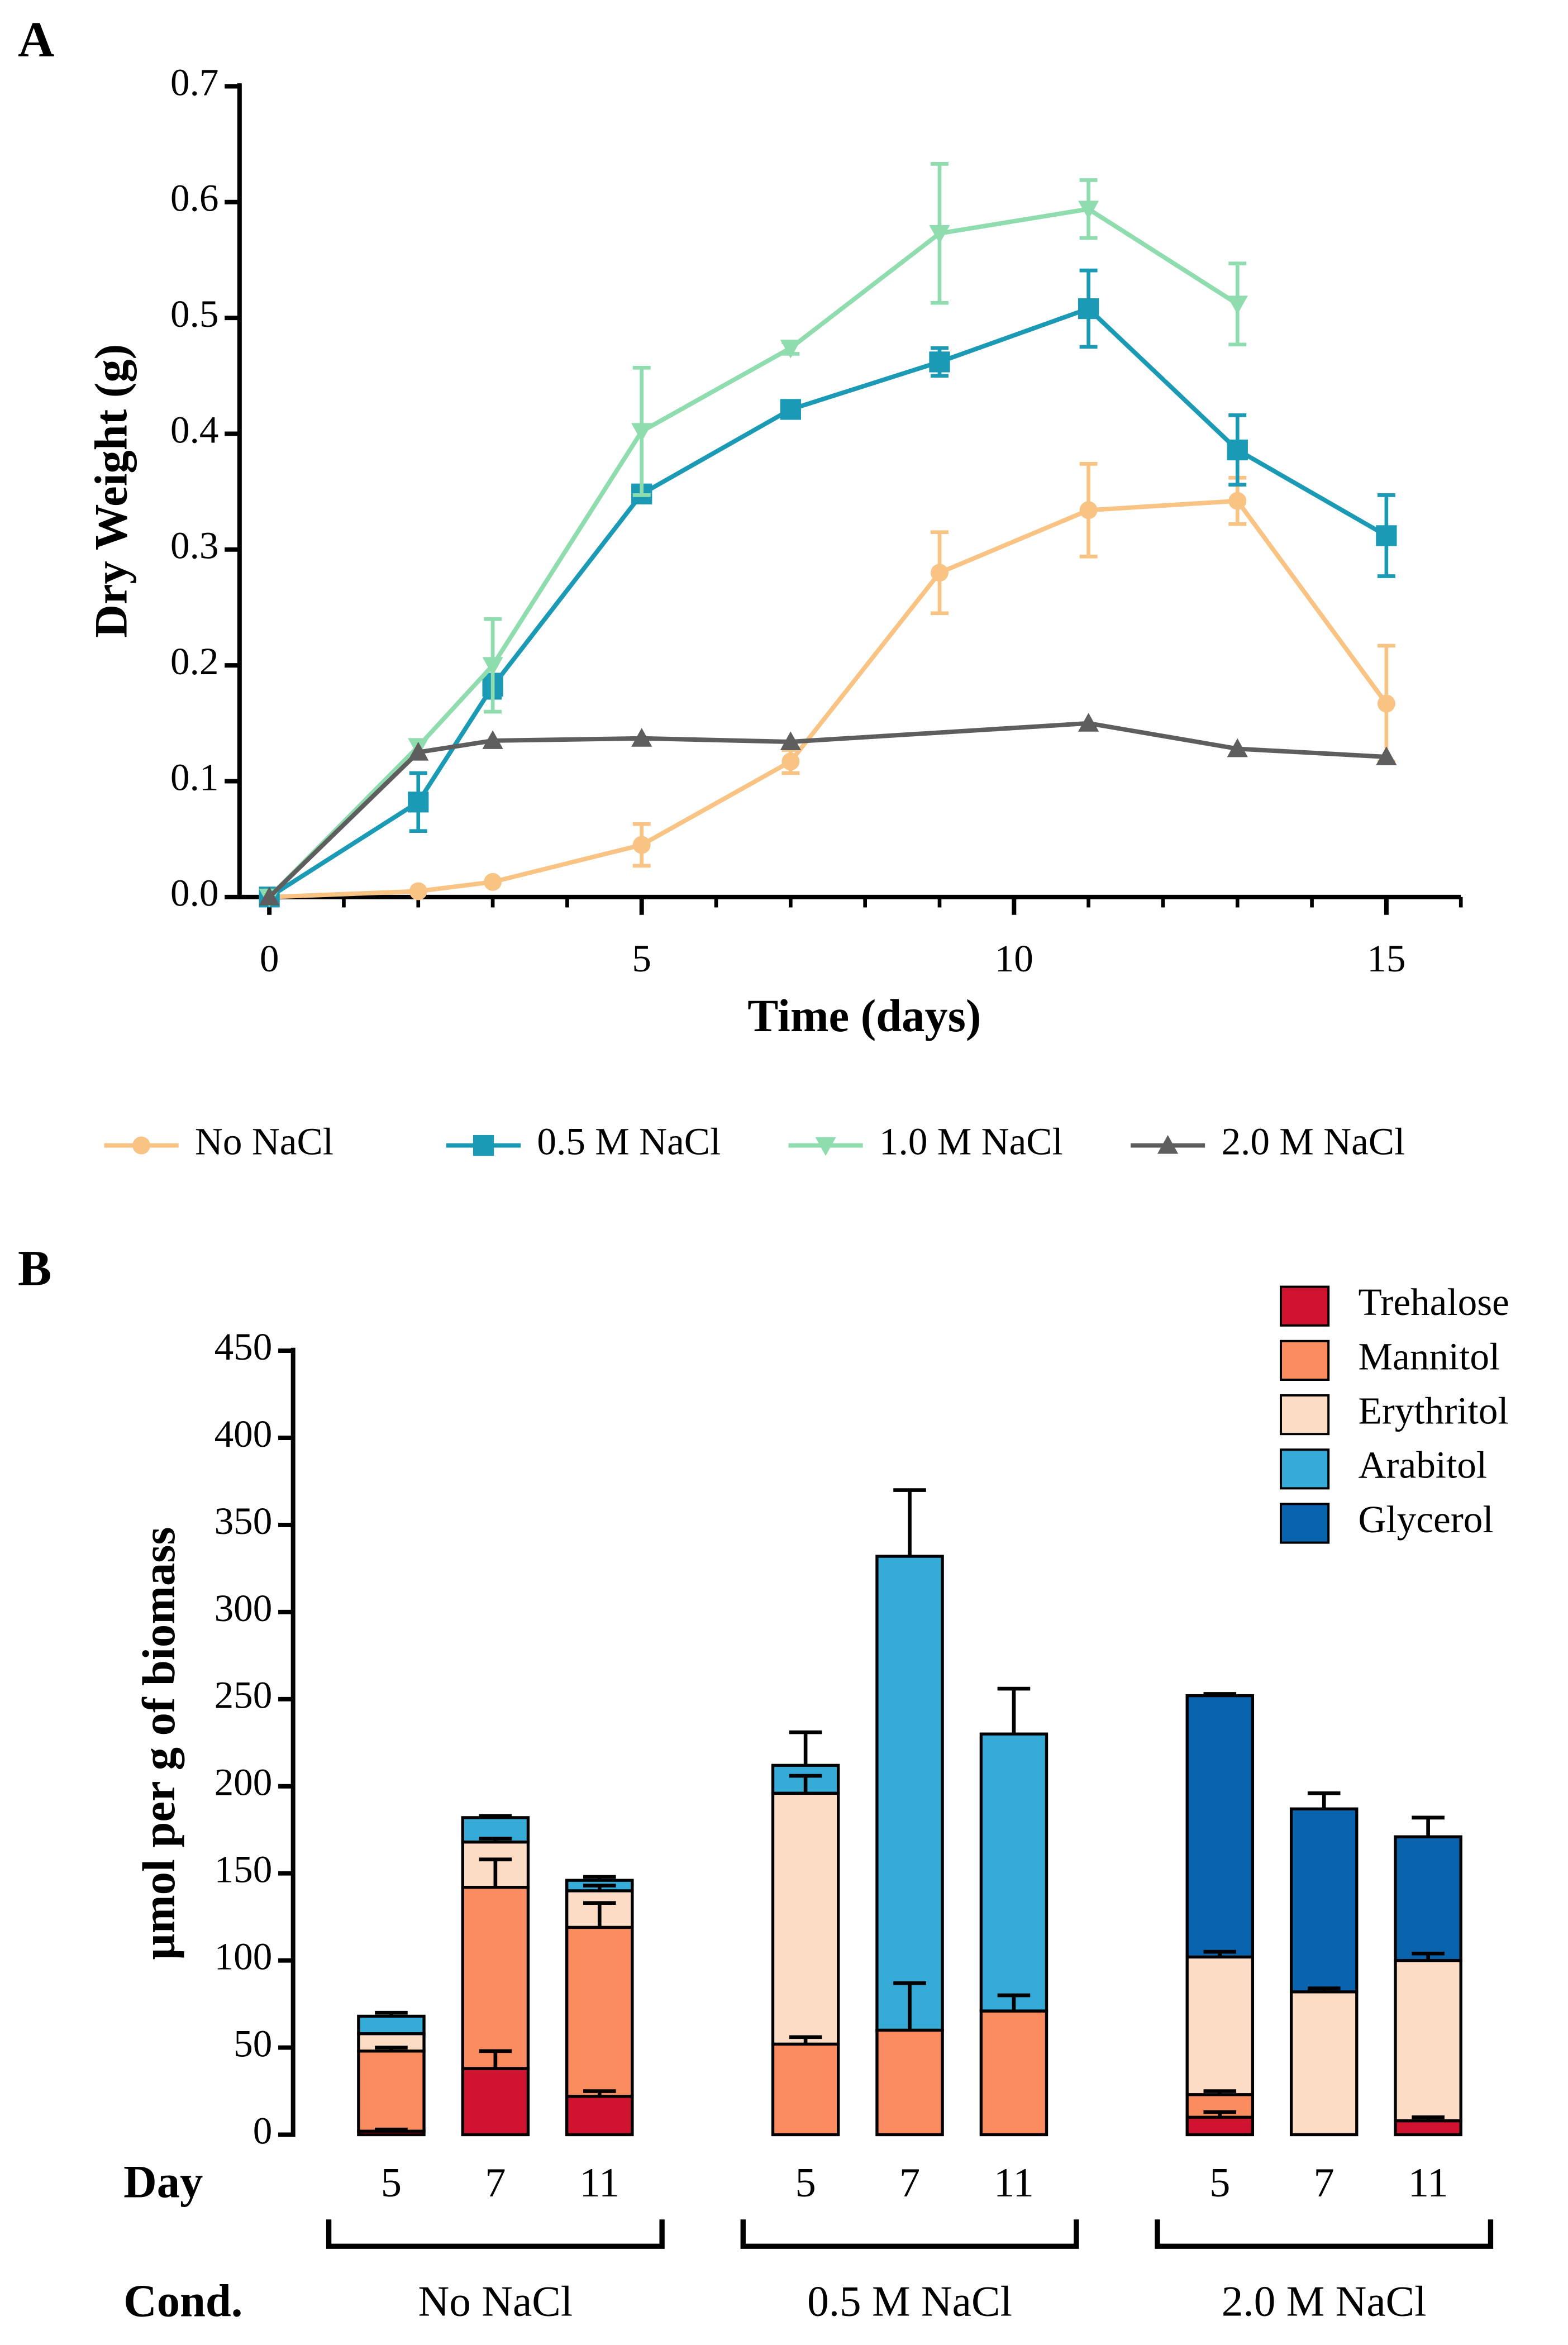 Image resolution: width=1568 pixels, height=2345 pixels. Describe the element at coordinates (244, 1520) in the screenshot. I see `y-tick-label: 350` at that location.